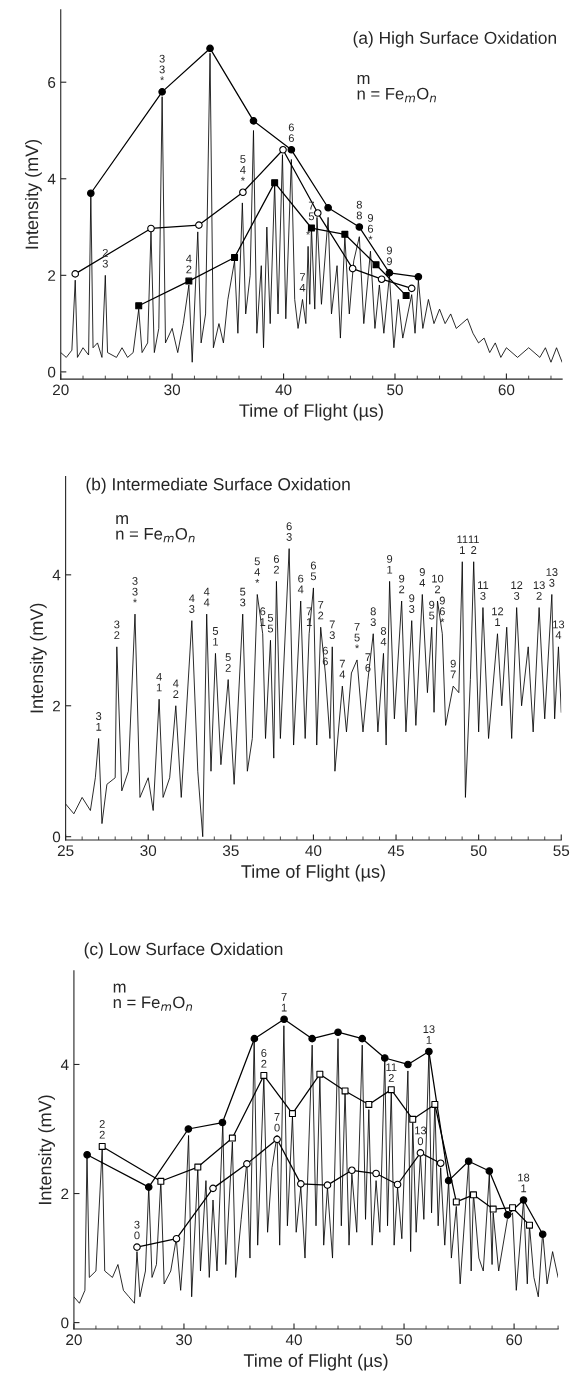 Image resolution: width=573 pixels, height=1399 pixels. Describe the element at coordinates (359, 210) in the screenshot. I see `annotation: 8 8` at that location.